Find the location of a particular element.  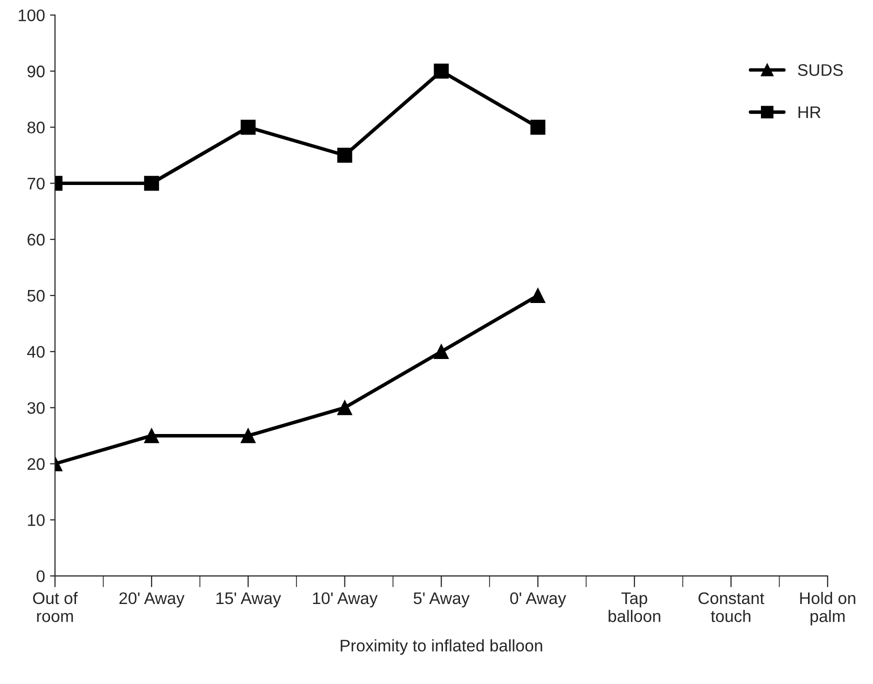

legend-label: SUDS is located at coordinates (820, 70).